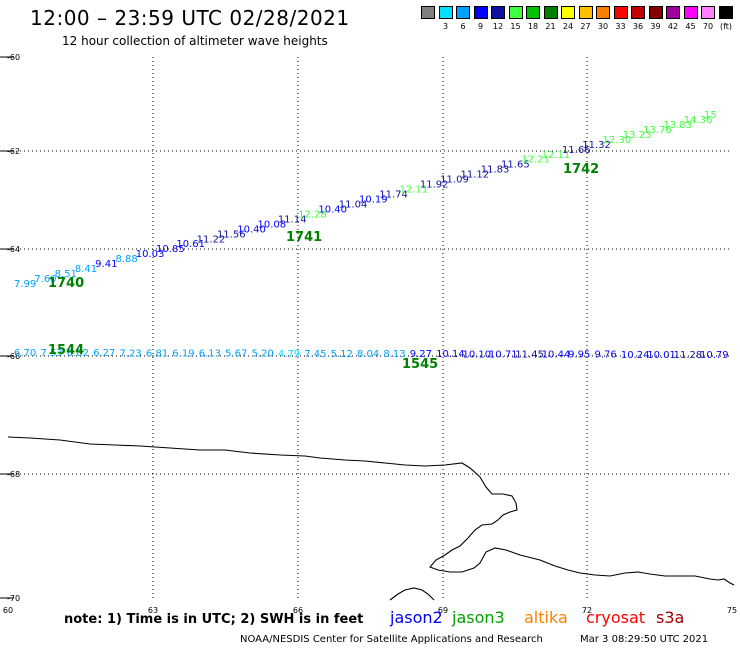 Image resolution: width=740 pixels, height=650 pixels. Describe the element at coordinates (210, 354) in the screenshot. I see `wave-height-value: 6.13` at that location.